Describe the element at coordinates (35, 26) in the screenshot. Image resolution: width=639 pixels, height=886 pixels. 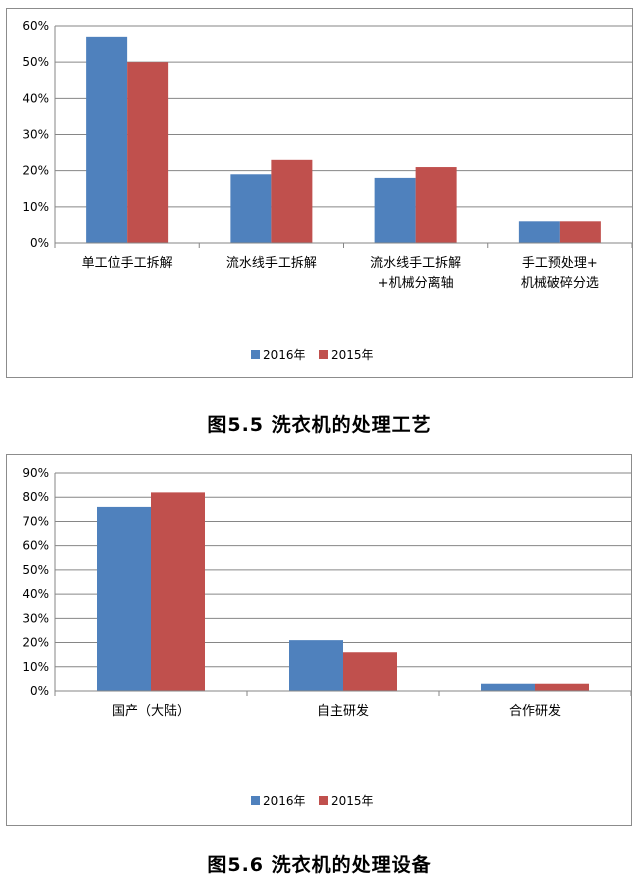
I see `chart-1-y-tick-label: 60%` at that location.